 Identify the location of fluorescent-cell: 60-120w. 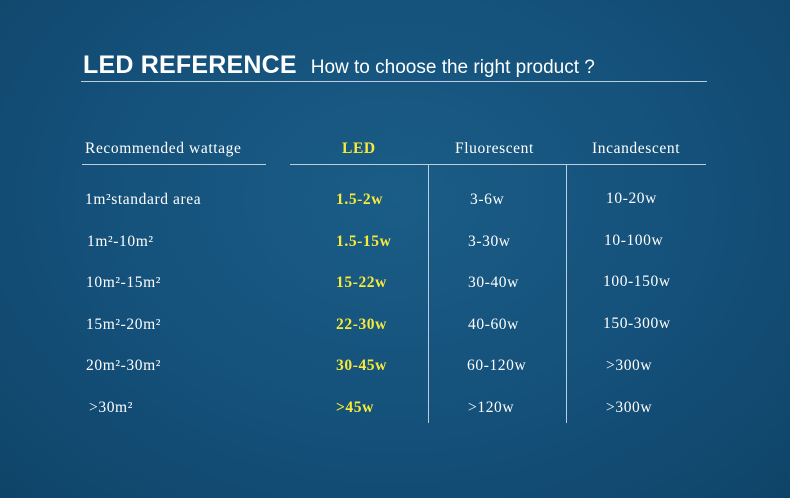
(497, 365).